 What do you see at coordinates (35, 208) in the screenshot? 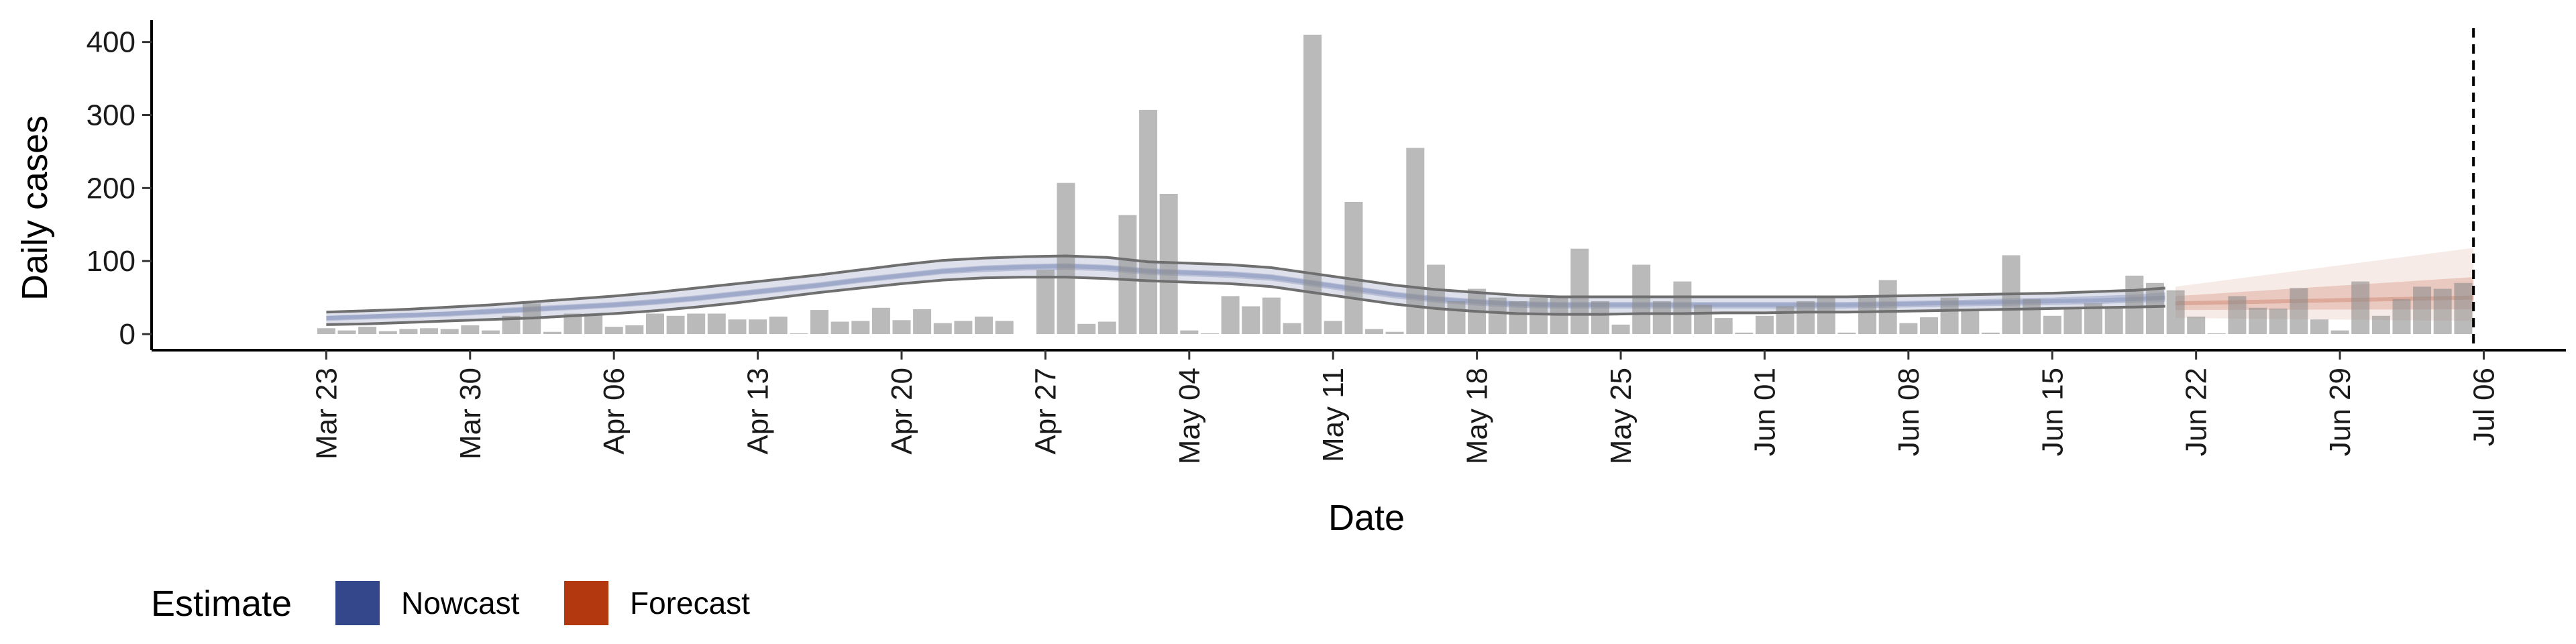
I see `y-axis-title: Daily cases` at bounding box center [35, 208].